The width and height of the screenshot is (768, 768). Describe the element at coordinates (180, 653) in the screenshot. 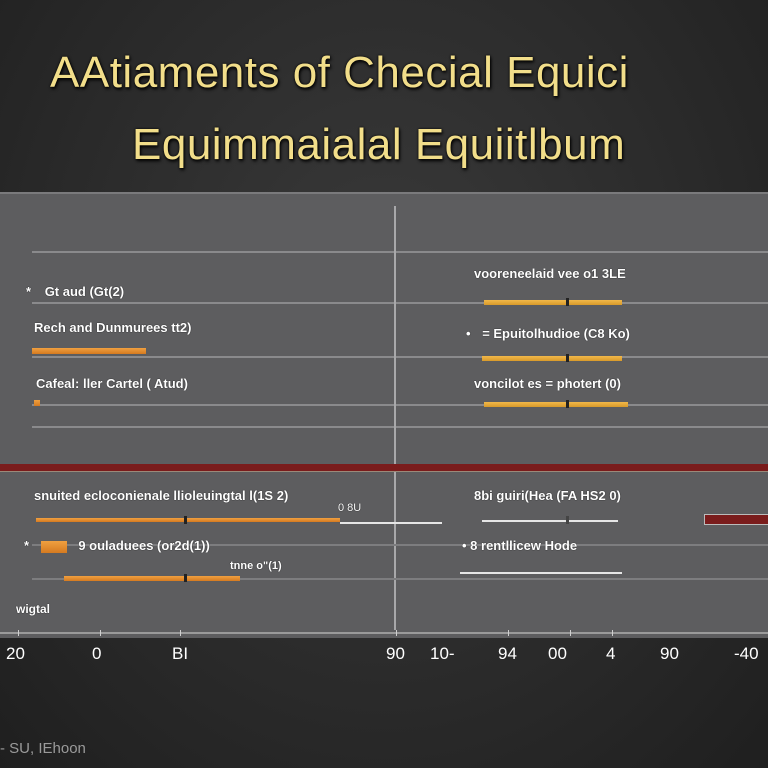

I see `x-tick-label: BI` at that location.